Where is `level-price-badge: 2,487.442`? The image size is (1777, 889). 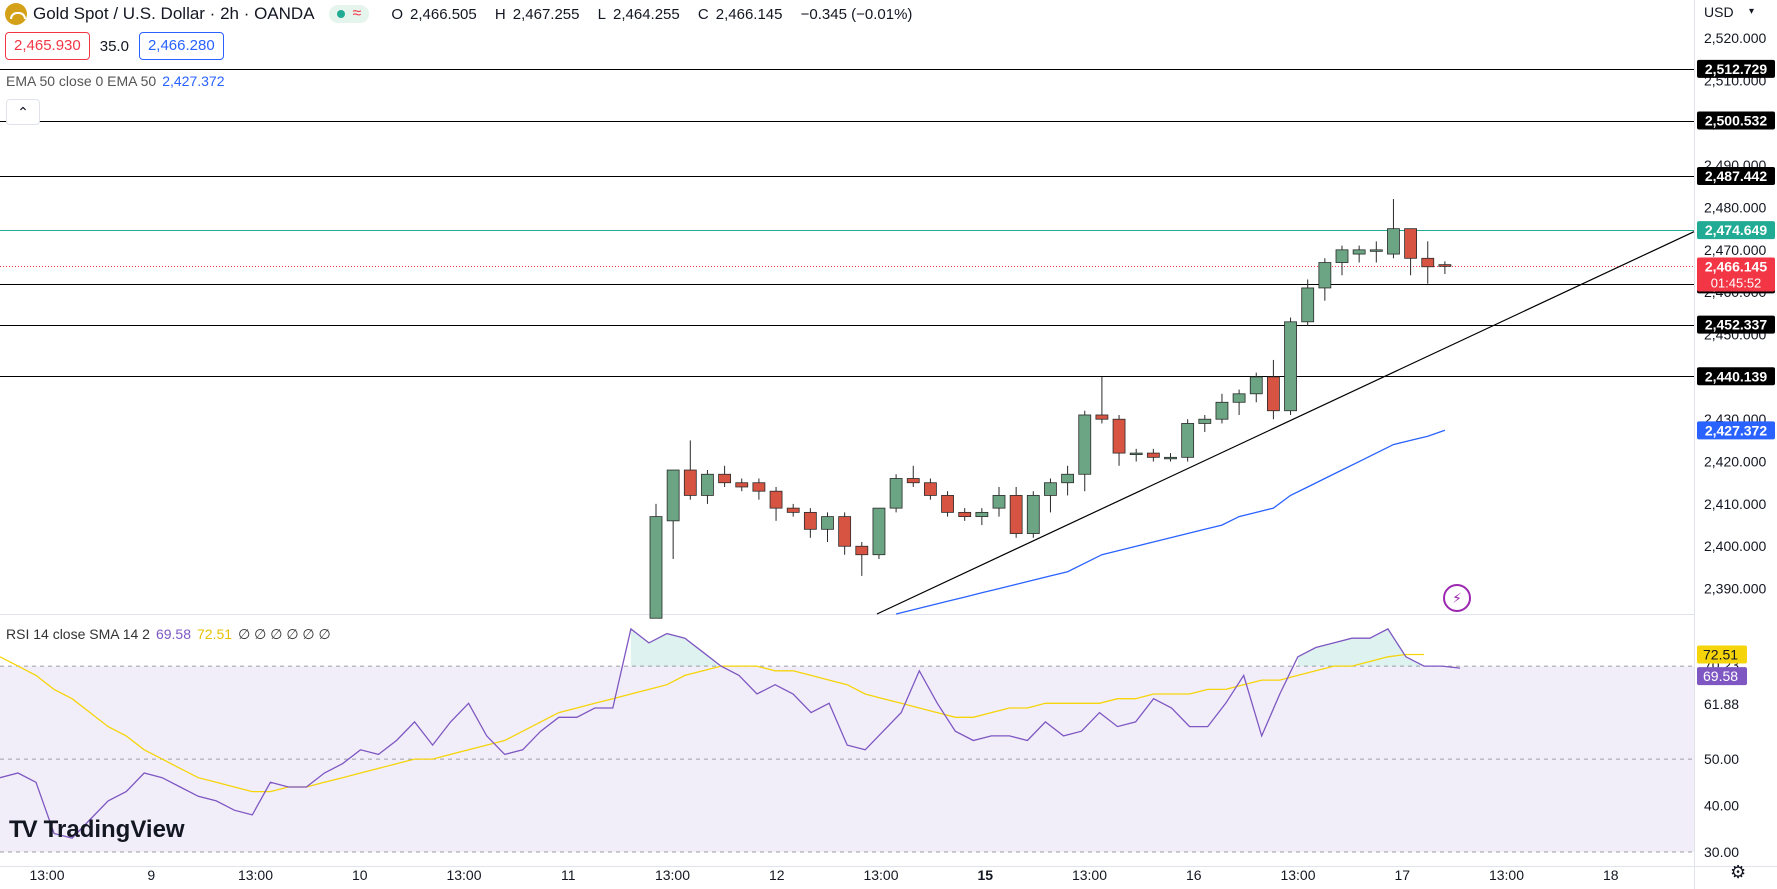 level-price-badge: 2,487.442 is located at coordinates (1736, 175).